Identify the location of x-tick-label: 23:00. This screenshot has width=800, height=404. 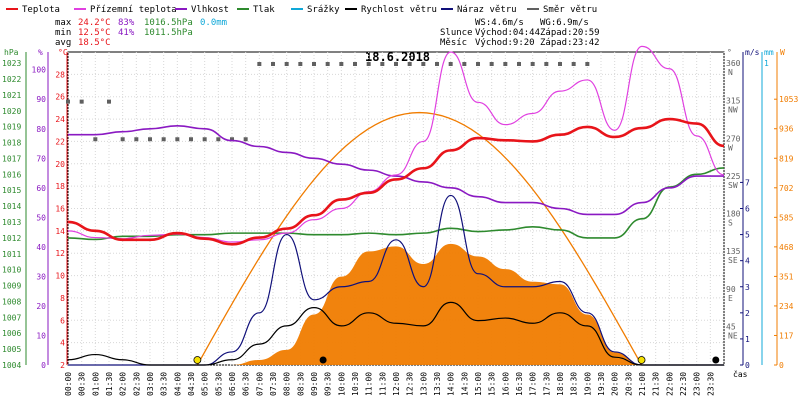
(697, 384).